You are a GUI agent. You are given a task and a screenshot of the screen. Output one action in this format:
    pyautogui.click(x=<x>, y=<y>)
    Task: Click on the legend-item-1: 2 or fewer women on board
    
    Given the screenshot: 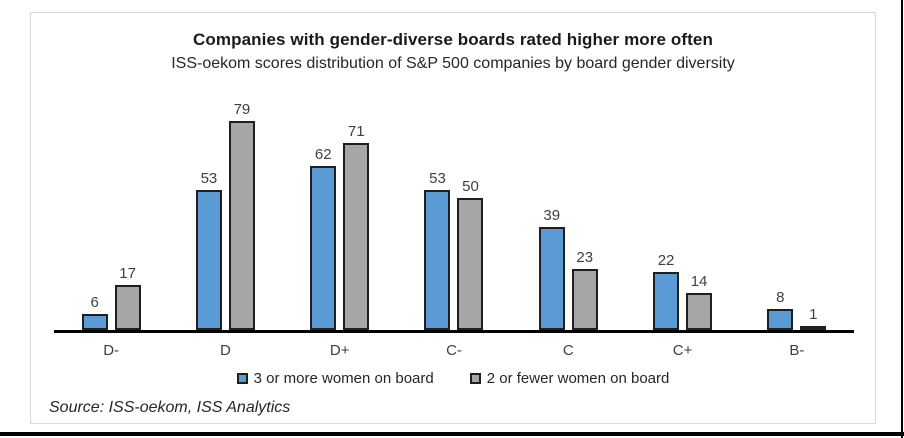 What is the action you would take?
    pyautogui.click(x=569, y=378)
    